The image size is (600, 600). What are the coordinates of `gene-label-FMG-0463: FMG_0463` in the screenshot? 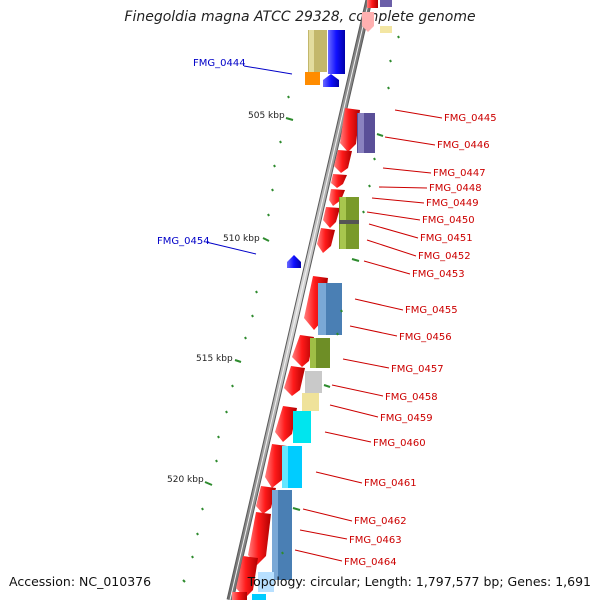 It's located at (375, 540).